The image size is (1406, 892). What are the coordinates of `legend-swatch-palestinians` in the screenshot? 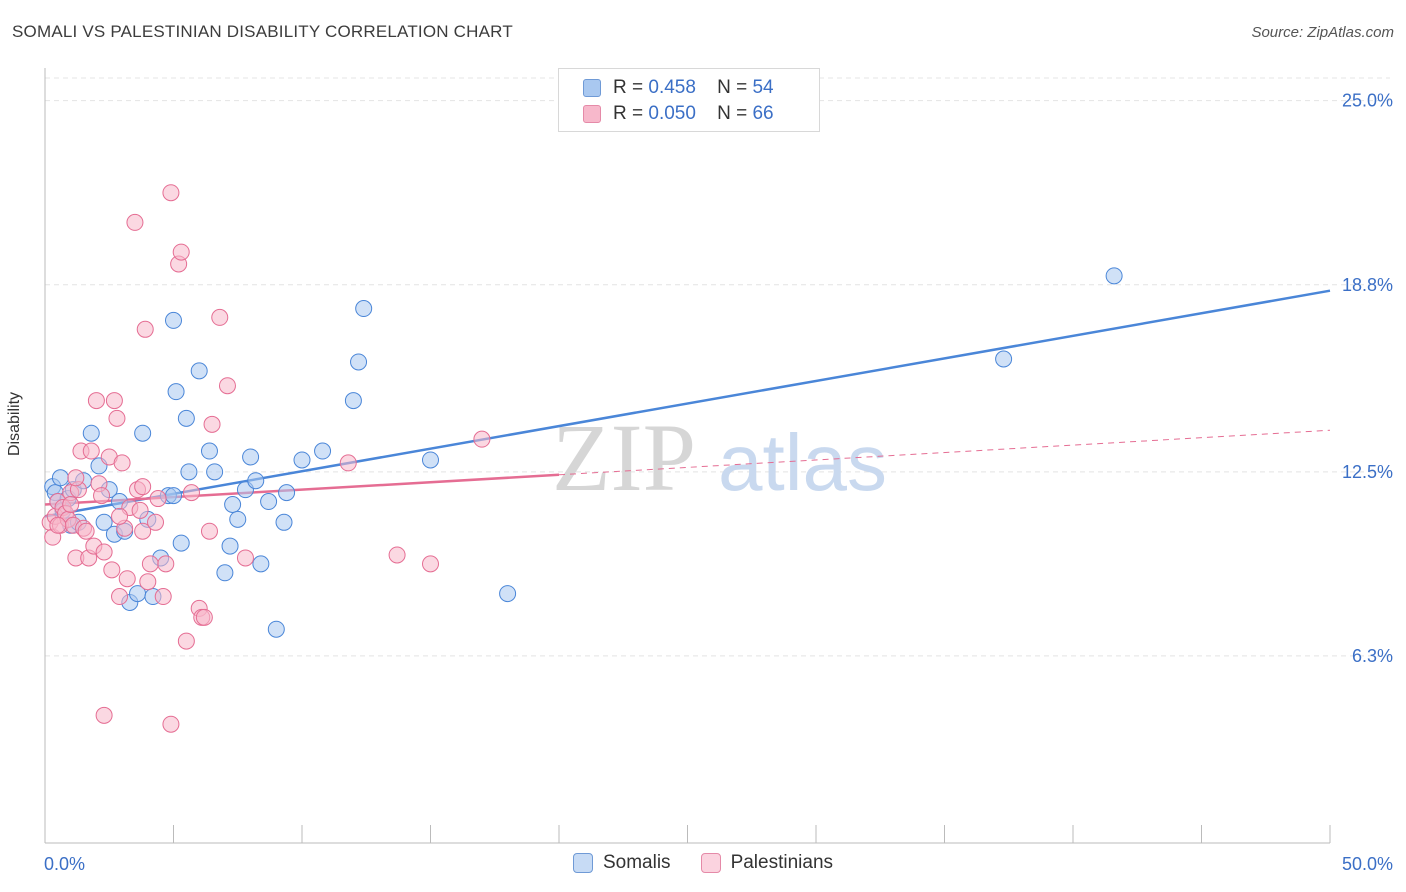 It's located at (592, 114).